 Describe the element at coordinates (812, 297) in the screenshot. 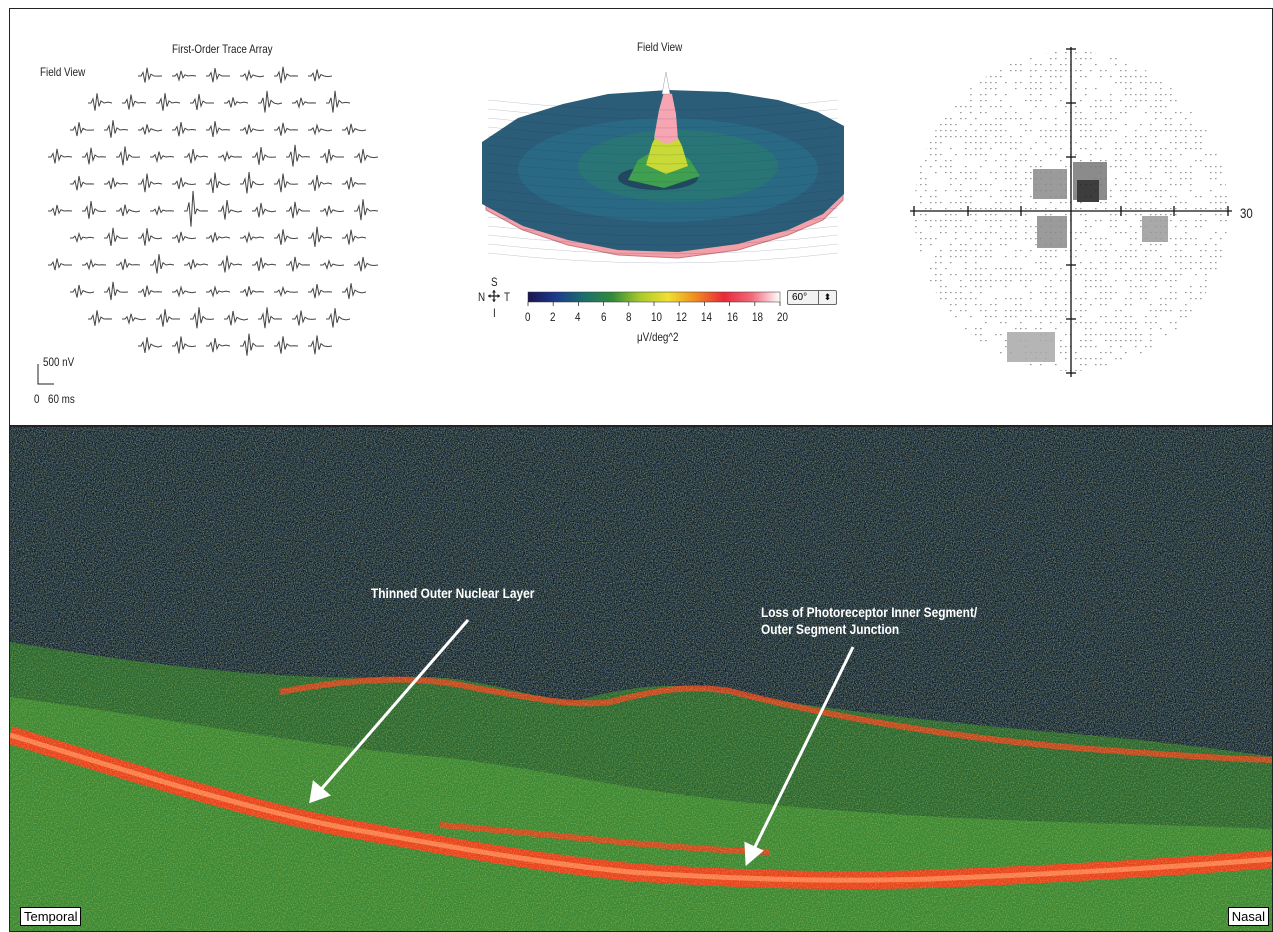

I see `field-size-select: 60° ⬍` at that location.